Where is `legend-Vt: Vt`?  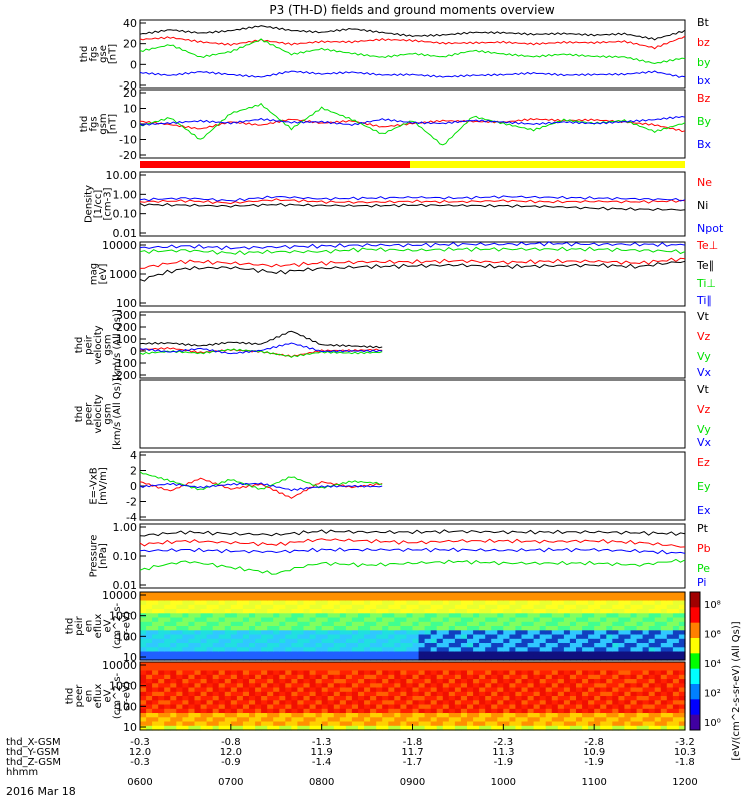 legend-Vt: Vt is located at coordinates (703, 389).